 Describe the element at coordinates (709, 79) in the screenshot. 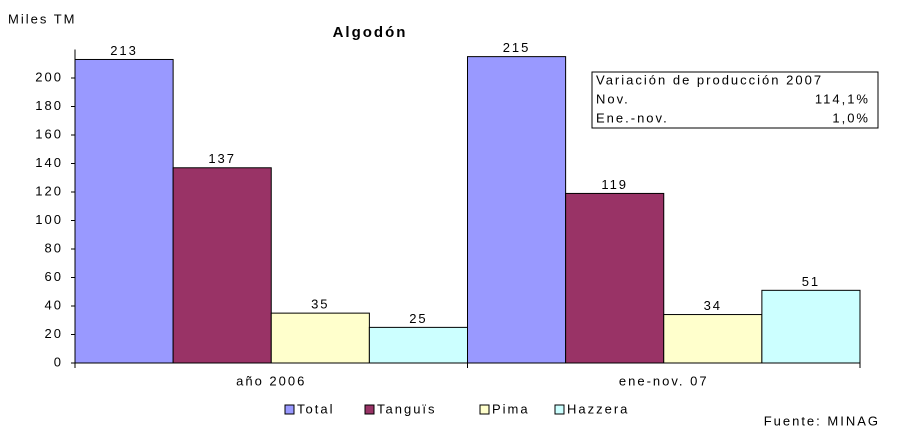

I see `annotation-title: Variación de producción 2007` at that location.